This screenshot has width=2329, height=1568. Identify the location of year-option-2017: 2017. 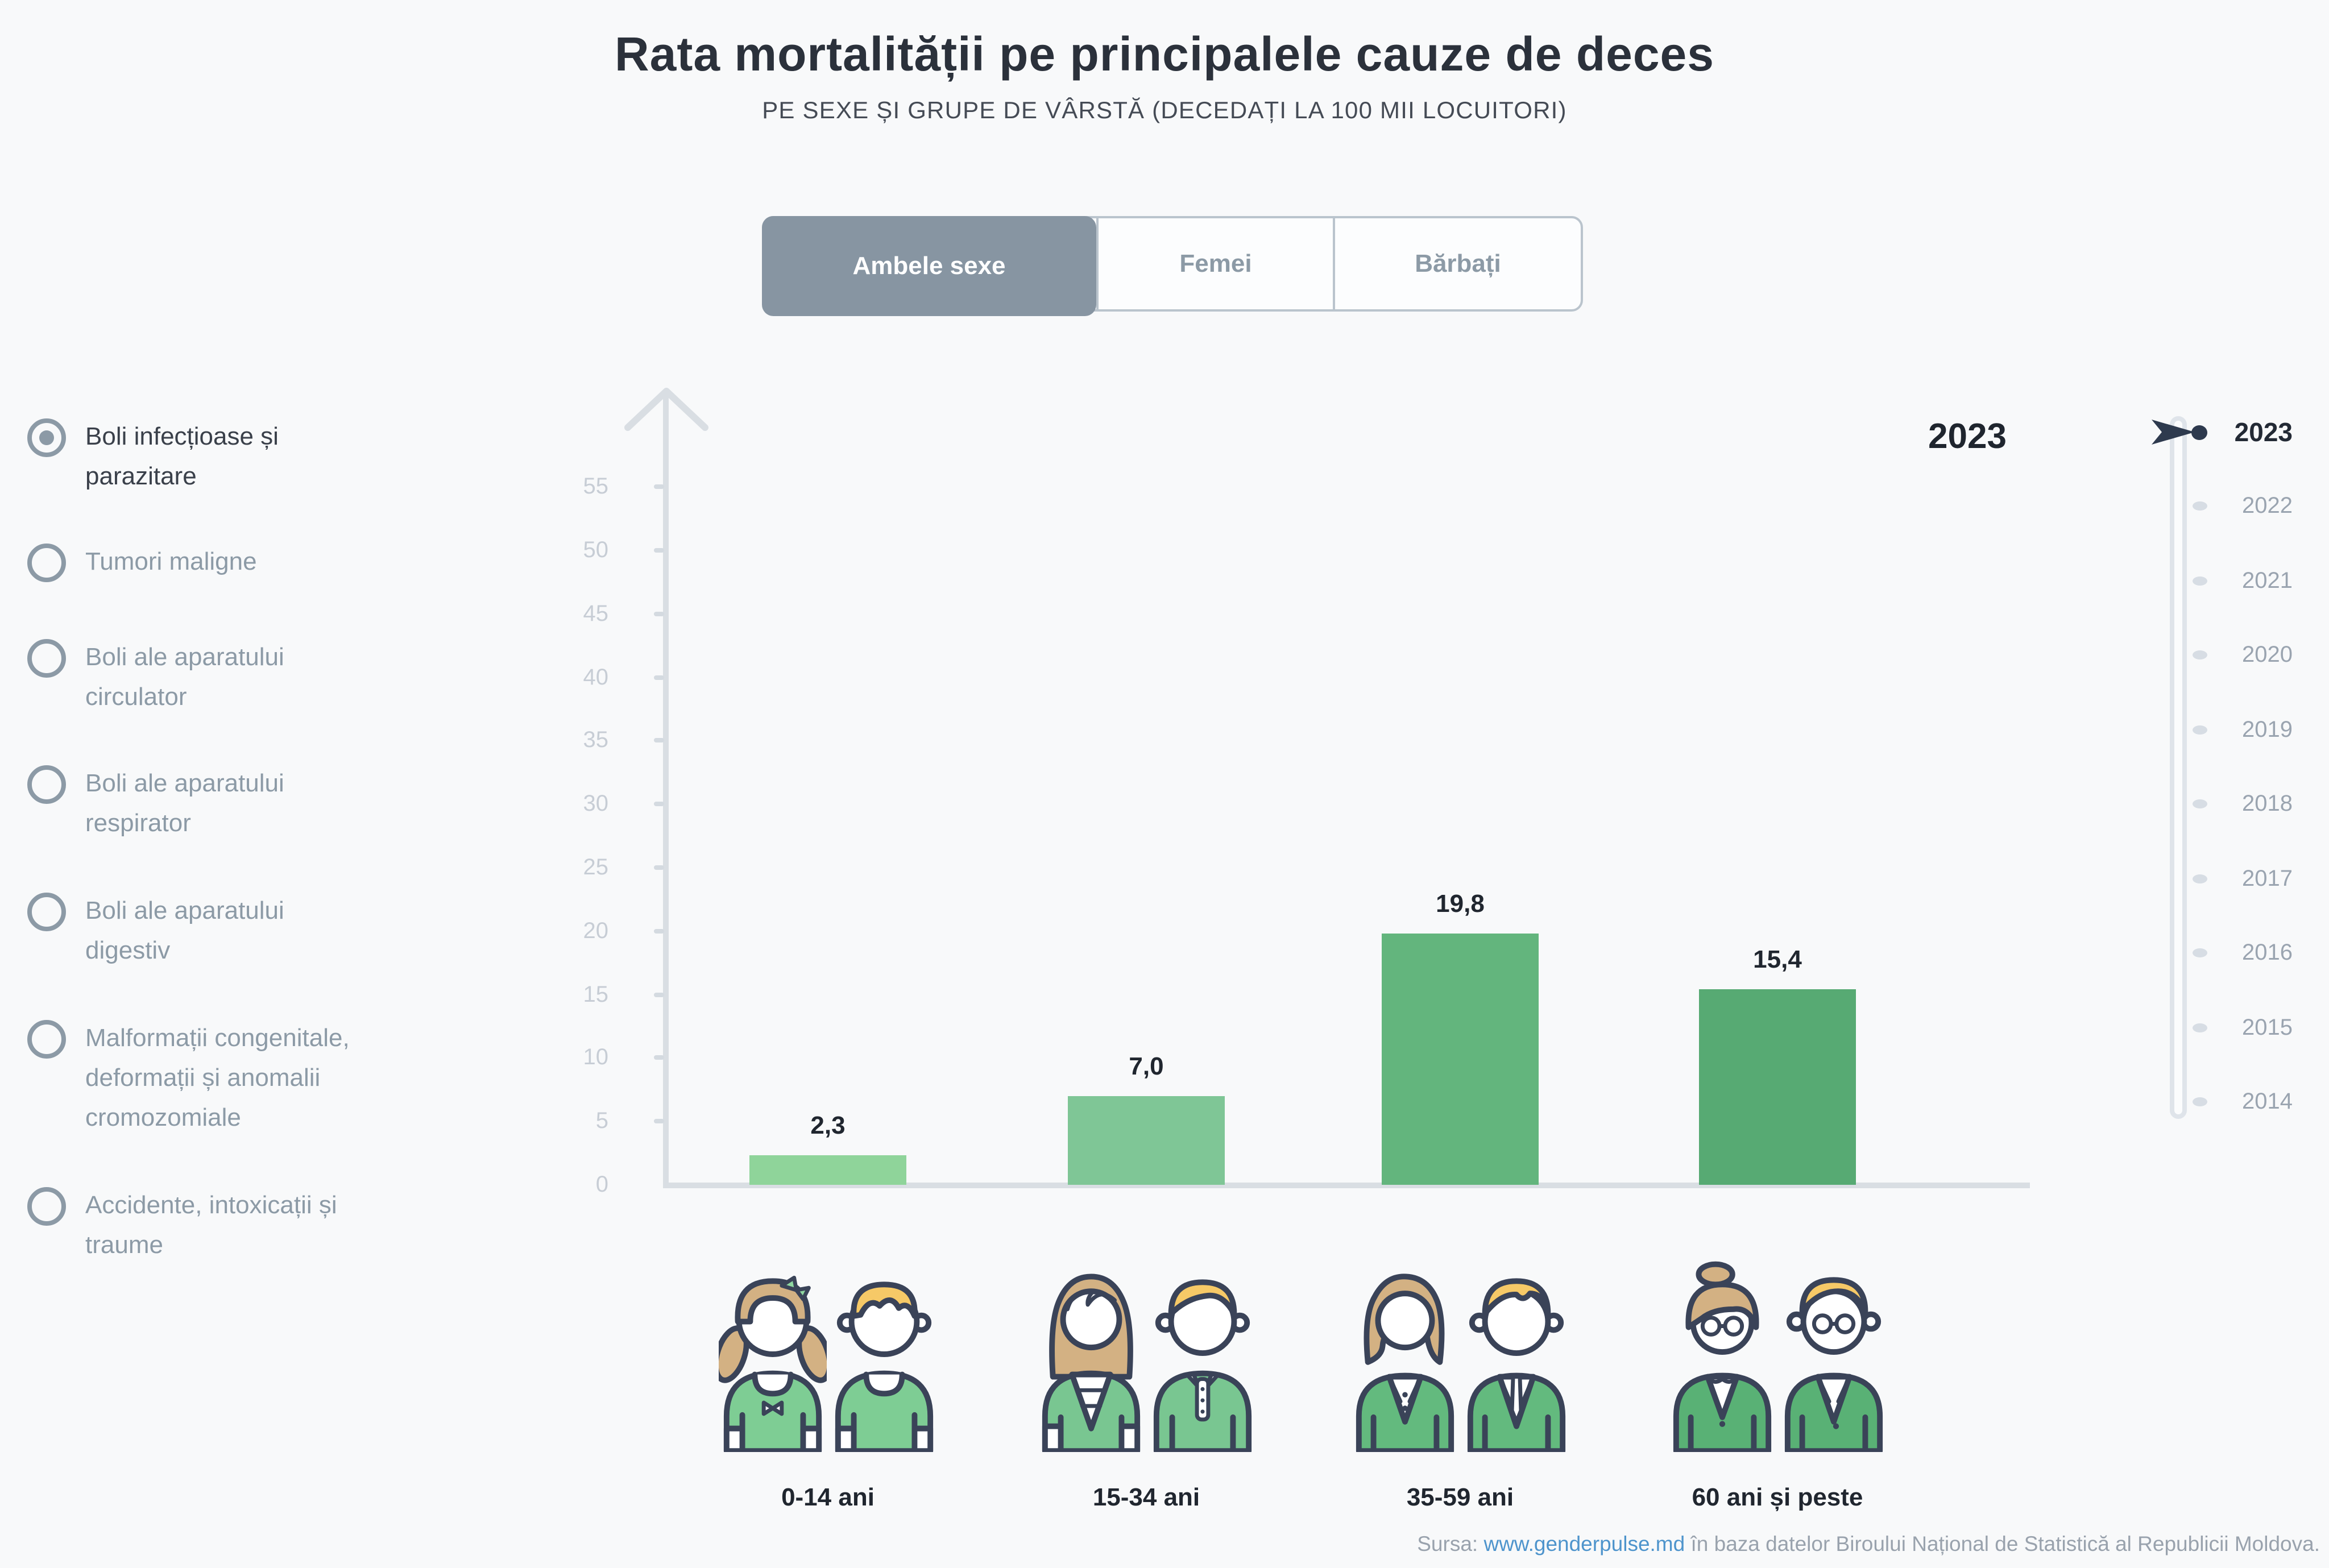
(2267, 879).